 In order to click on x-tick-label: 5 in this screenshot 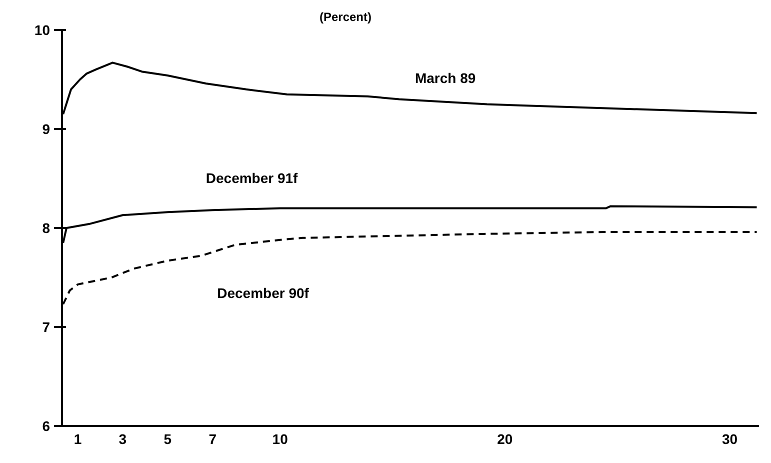, I will do `click(168, 438)`.